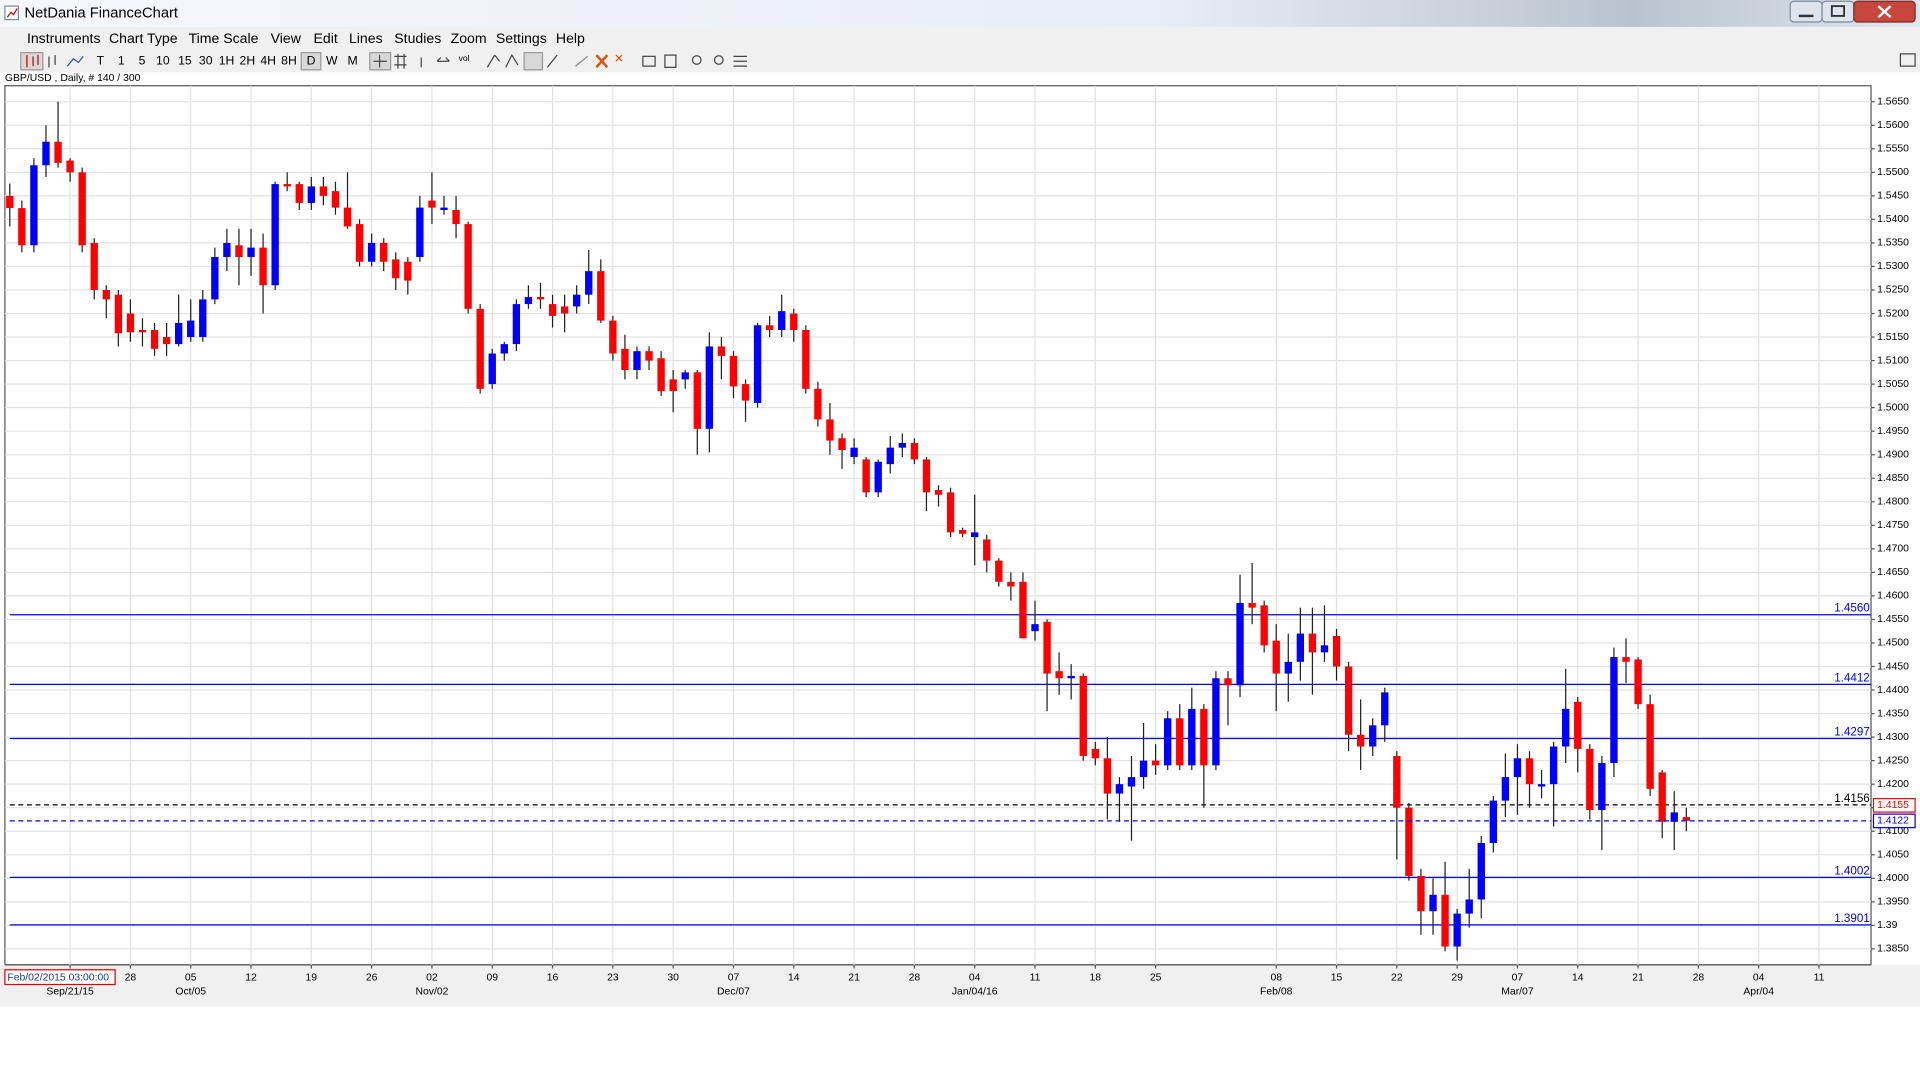  Describe the element at coordinates (553, 978) in the screenshot. I see `x-tick-label: 16` at that location.